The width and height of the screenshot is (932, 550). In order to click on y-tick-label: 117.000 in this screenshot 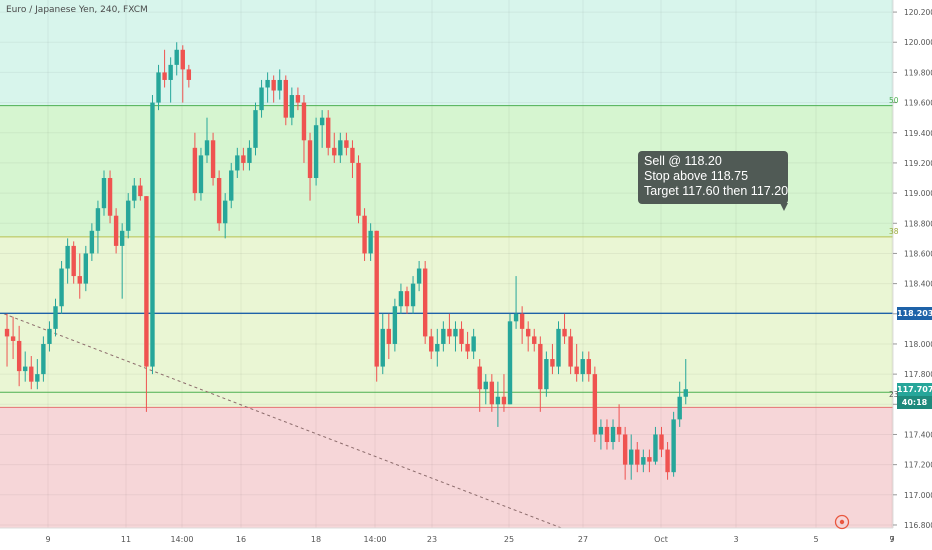, I will do `click(918, 495)`.